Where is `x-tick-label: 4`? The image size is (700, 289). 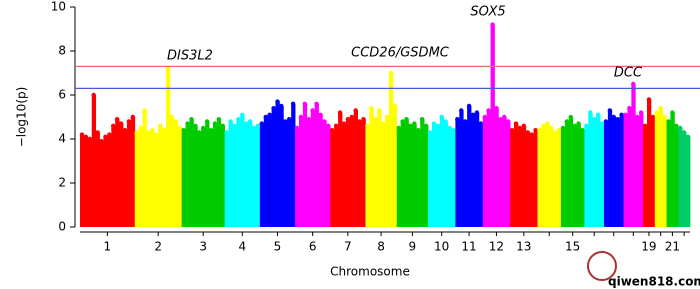
x-tick-label: 4 is located at coordinates (242, 247).